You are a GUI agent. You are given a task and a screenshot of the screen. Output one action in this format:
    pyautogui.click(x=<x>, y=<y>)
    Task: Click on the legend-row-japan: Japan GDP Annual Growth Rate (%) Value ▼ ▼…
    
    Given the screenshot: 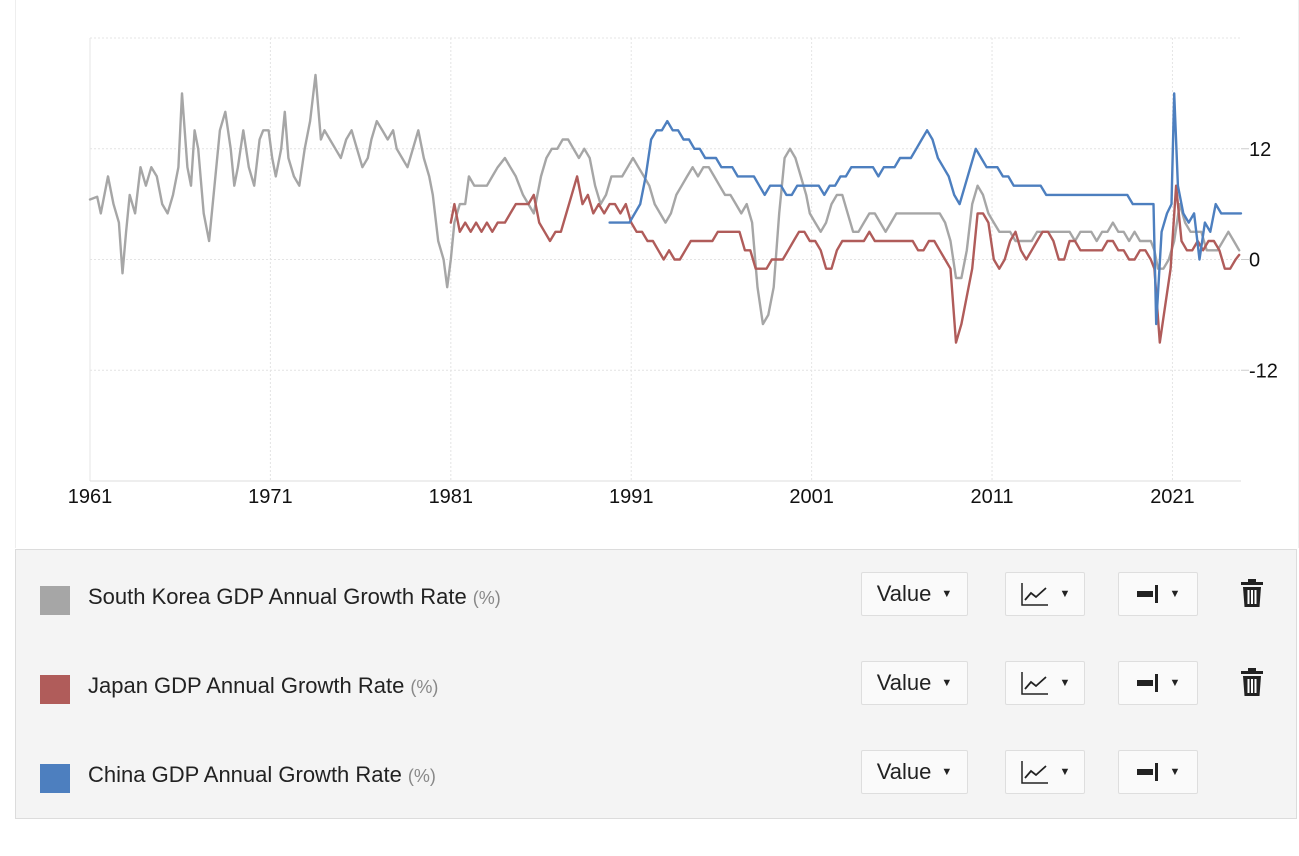 What is the action you would take?
    pyautogui.click(x=656, y=672)
    